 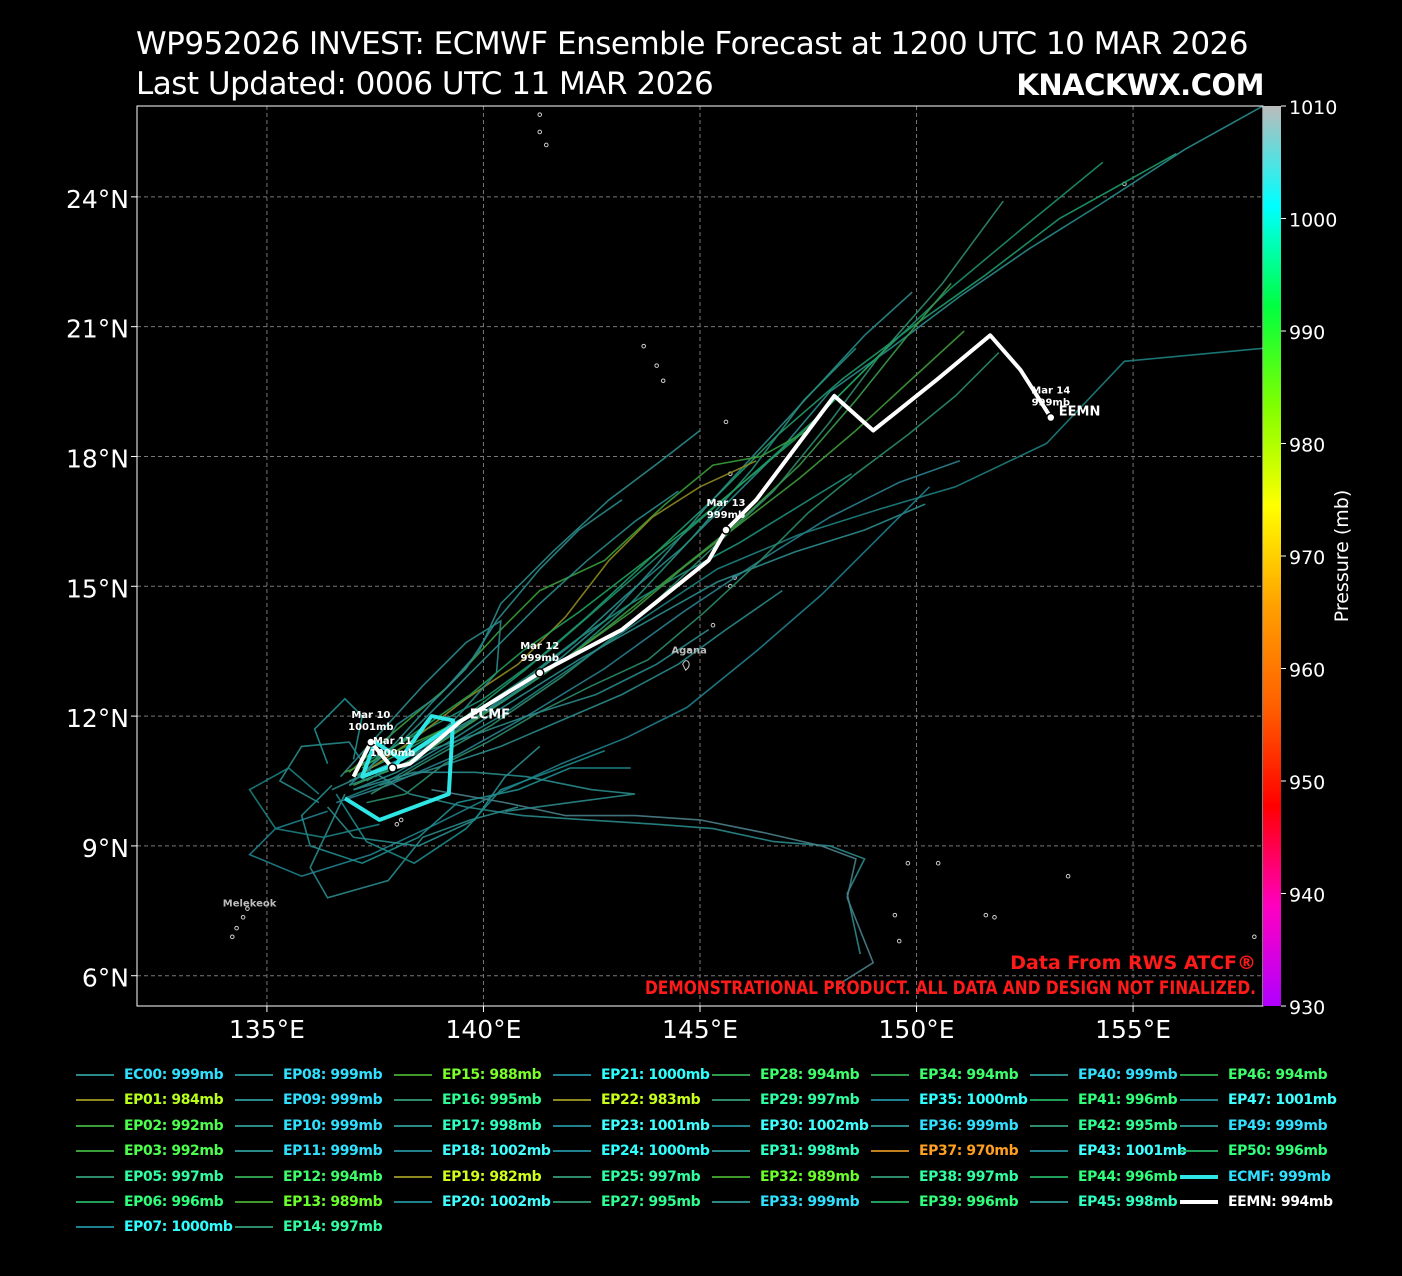 I want to click on legend-label: EP31: 998mb, so click(x=810, y=1151).